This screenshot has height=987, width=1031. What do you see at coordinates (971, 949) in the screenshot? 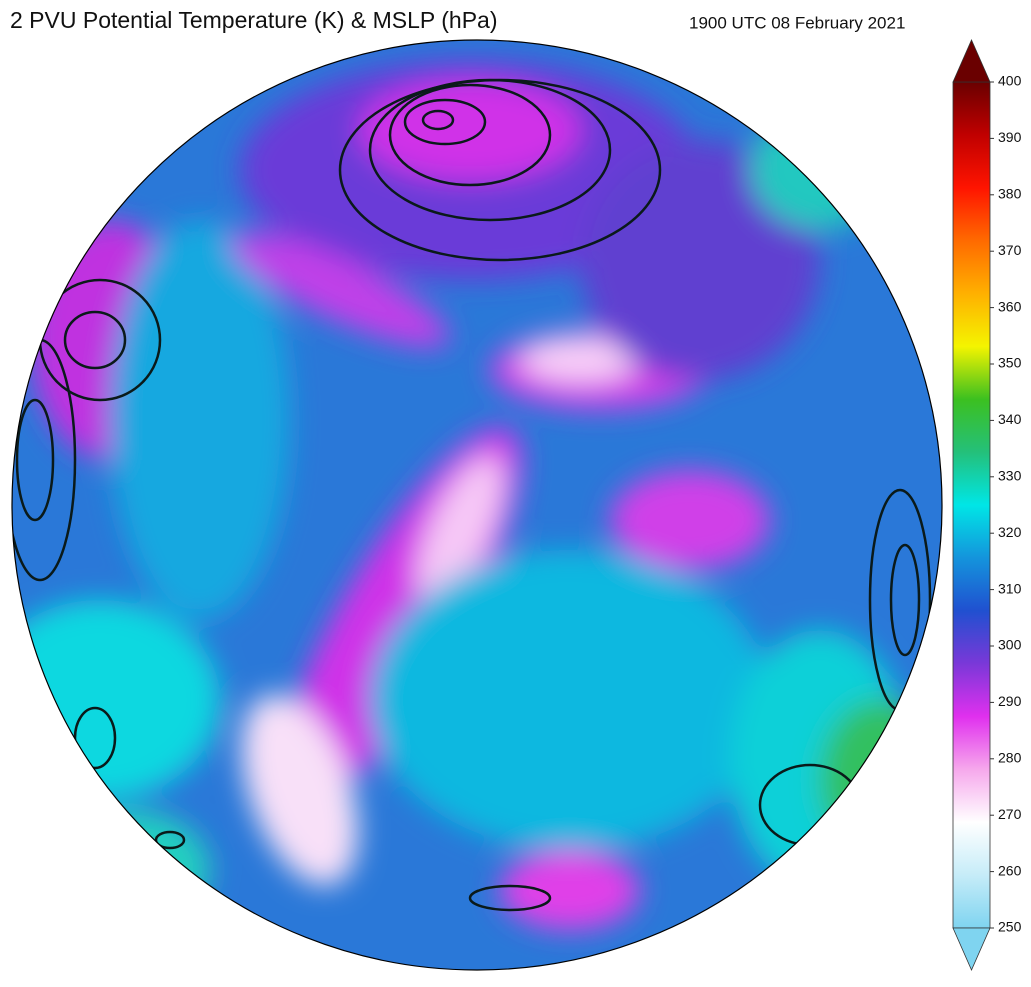
I see `colorbar-min-extend` at bounding box center [971, 949].